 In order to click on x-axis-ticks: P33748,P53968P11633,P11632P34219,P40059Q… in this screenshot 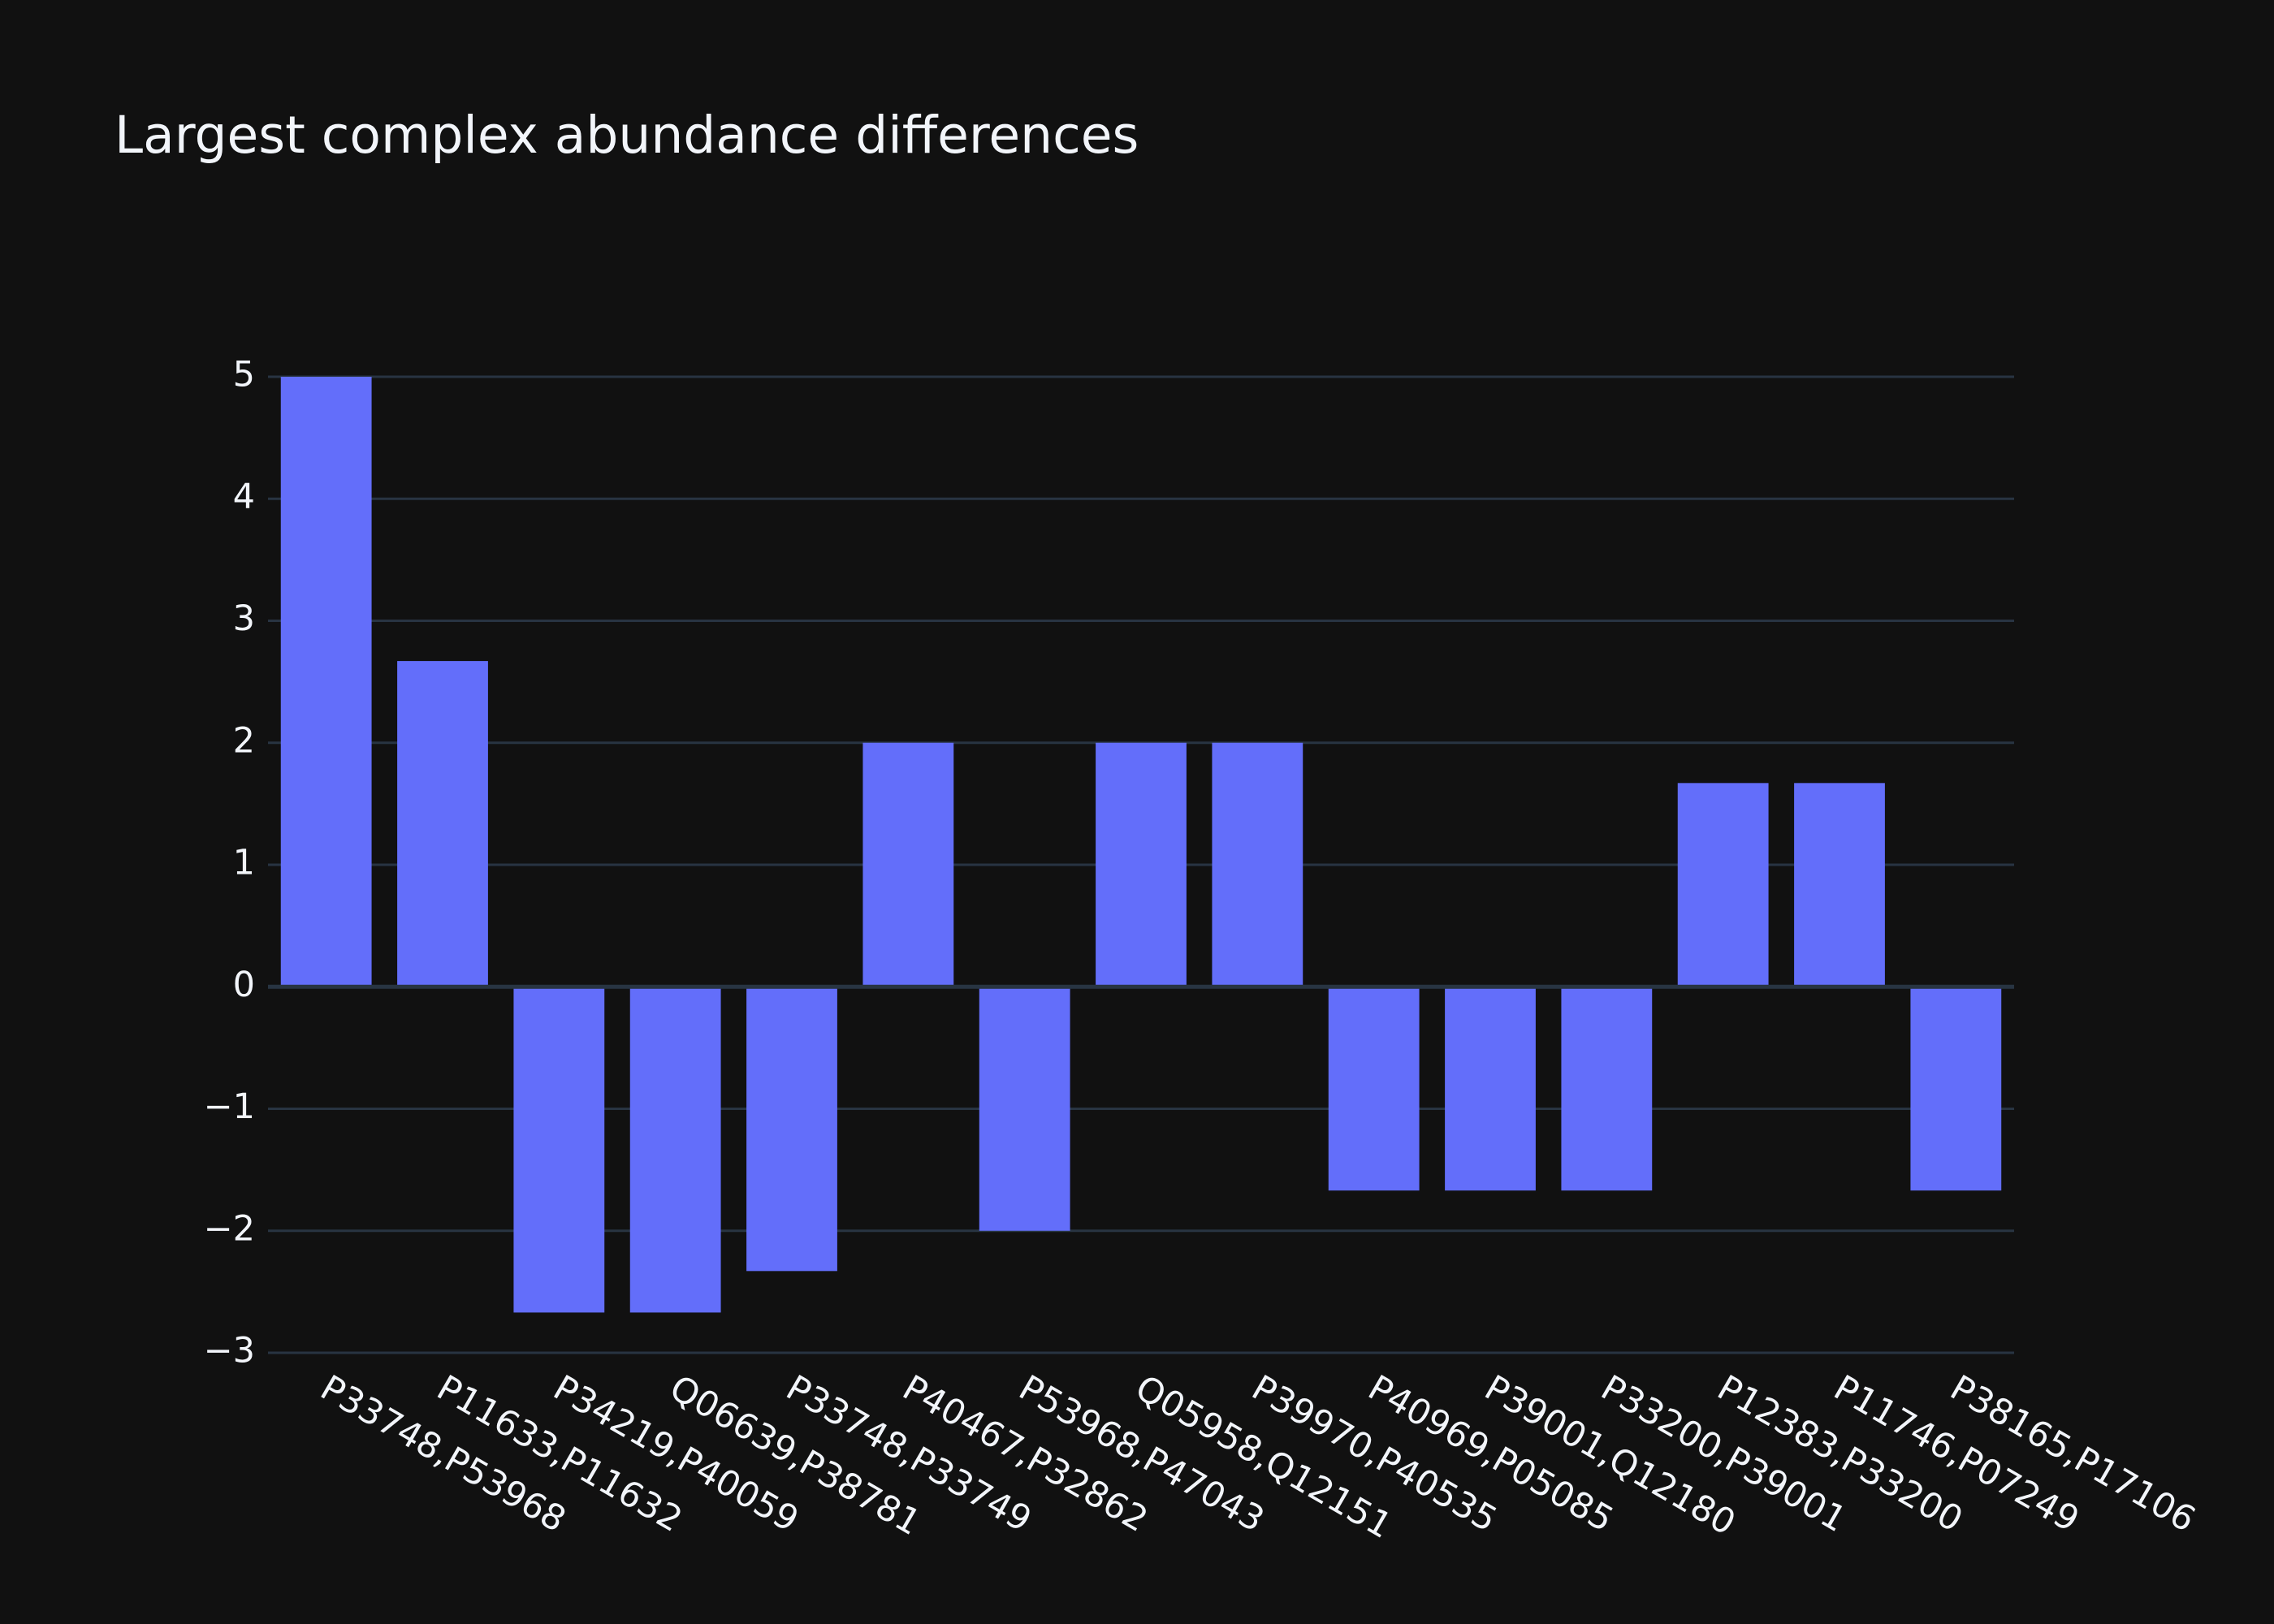, I will do `click(1258, 1457)`.